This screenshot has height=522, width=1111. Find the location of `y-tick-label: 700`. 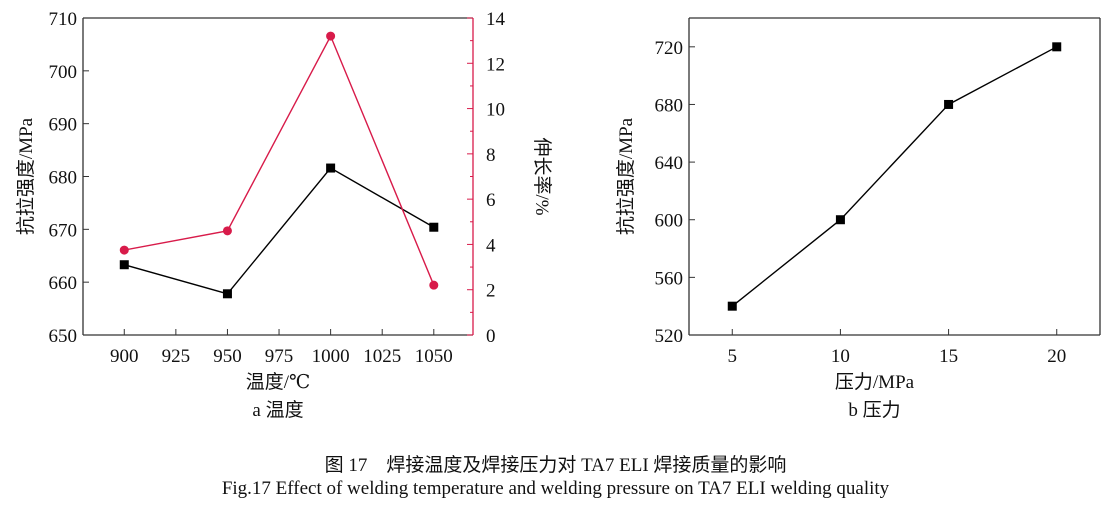

y-tick-label: 700 is located at coordinates (63, 72).